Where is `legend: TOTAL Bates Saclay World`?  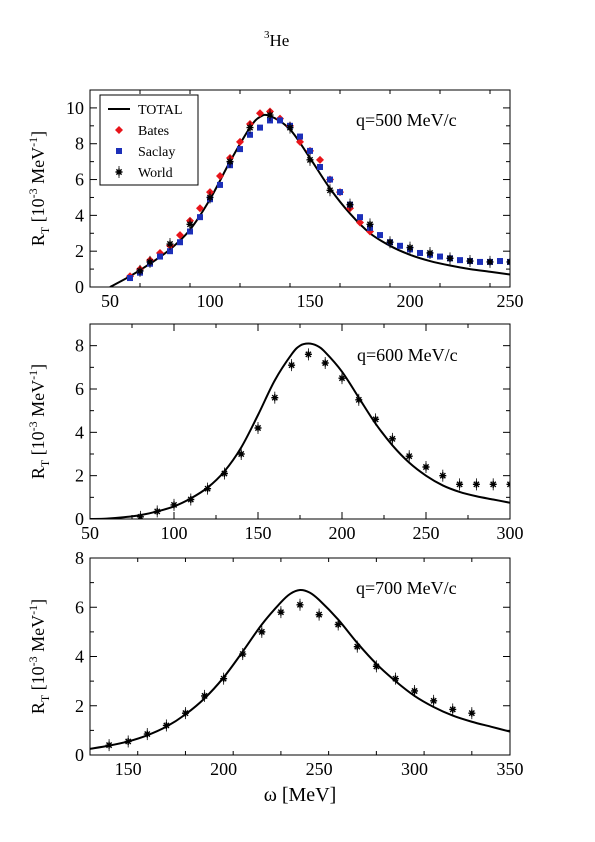 legend: TOTAL Bates Saclay World is located at coordinates (149, 140).